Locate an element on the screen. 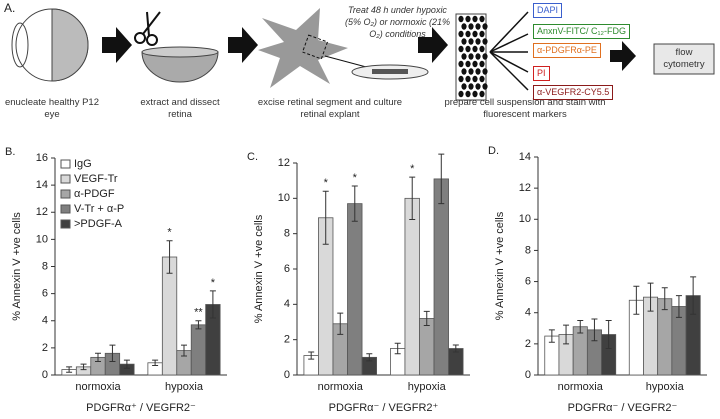 The height and width of the screenshot is (419, 720). eye is located at coordinates (50, 45).